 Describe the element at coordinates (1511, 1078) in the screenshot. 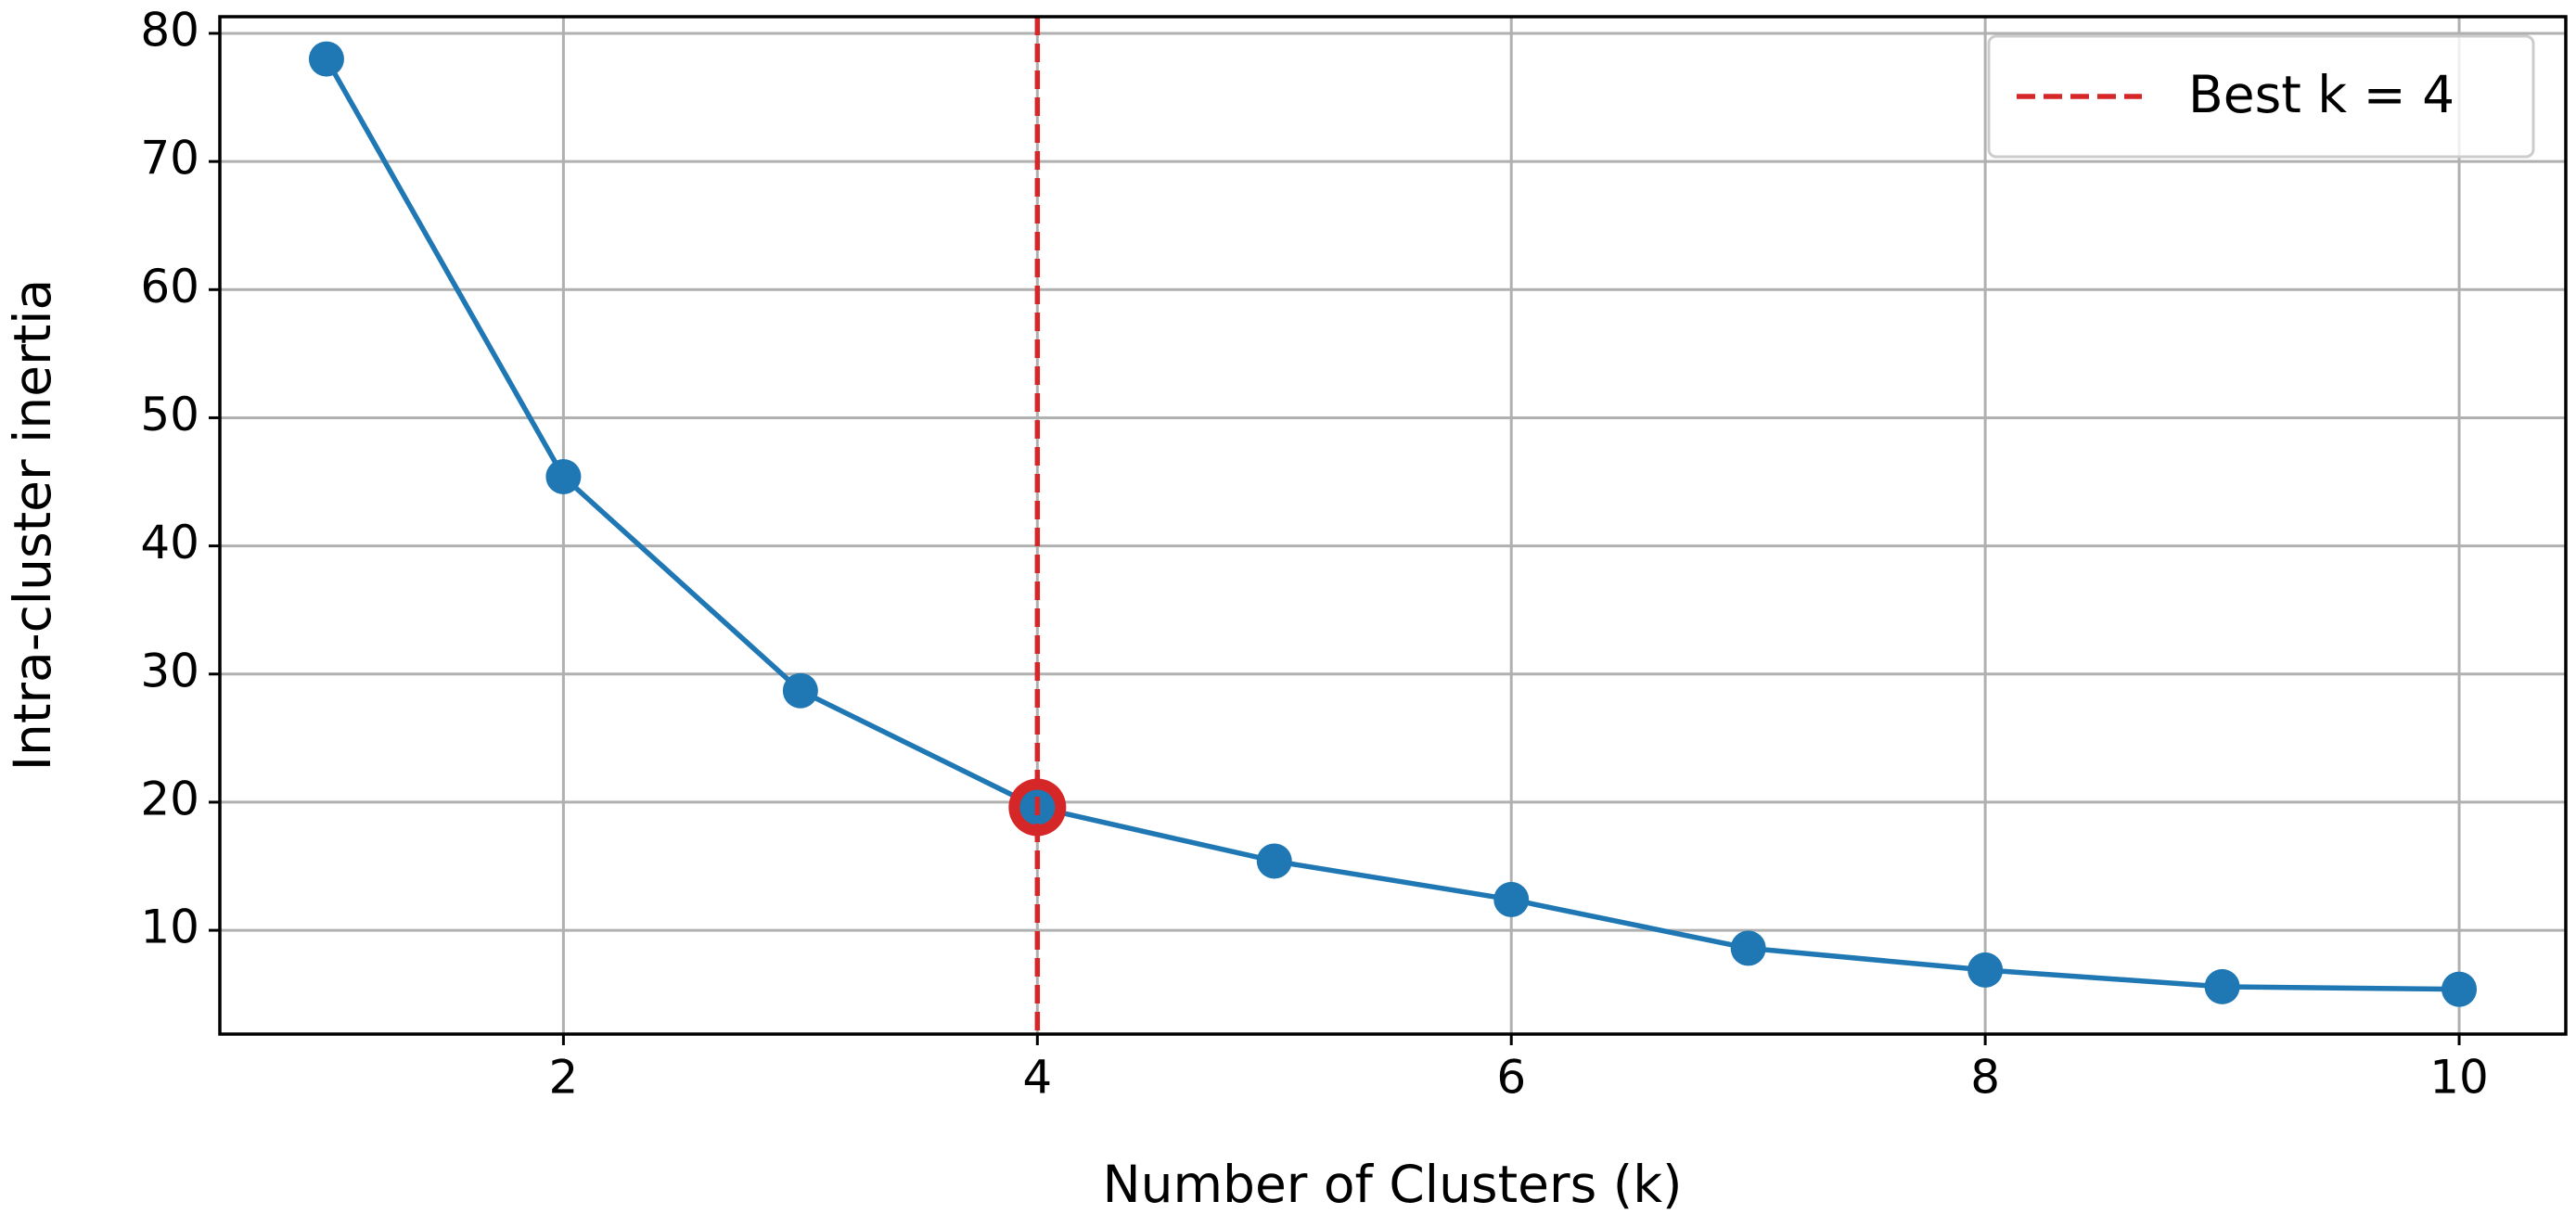

I see `x-tick-label: 6` at that location.